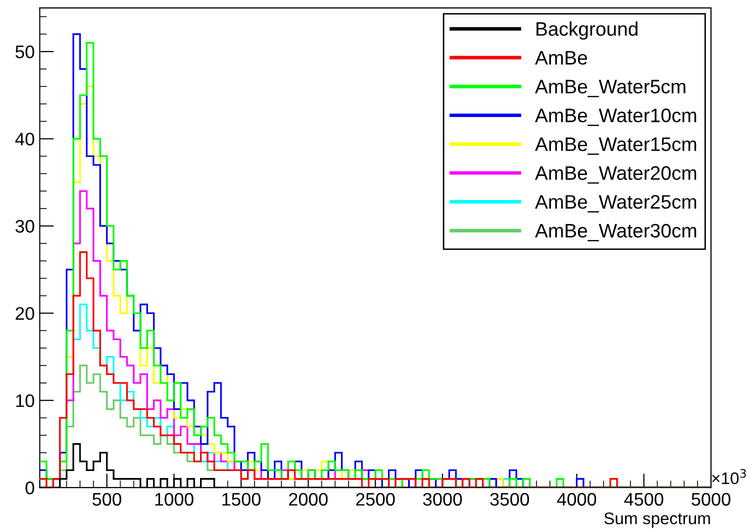 The height and width of the screenshot is (530, 750). What do you see at coordinates (610, 89) in the screenshot?
I see `legend-label: AmBe_Water5cm` at bounding box center [610, 89].